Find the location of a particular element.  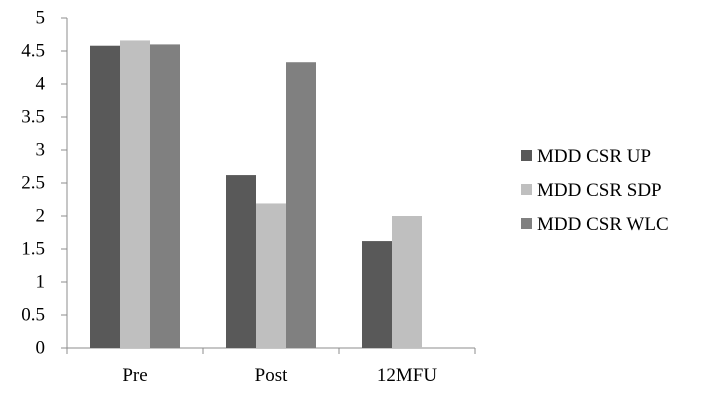

y-tick-label: 1.5 is located at coordinates (33, 249).